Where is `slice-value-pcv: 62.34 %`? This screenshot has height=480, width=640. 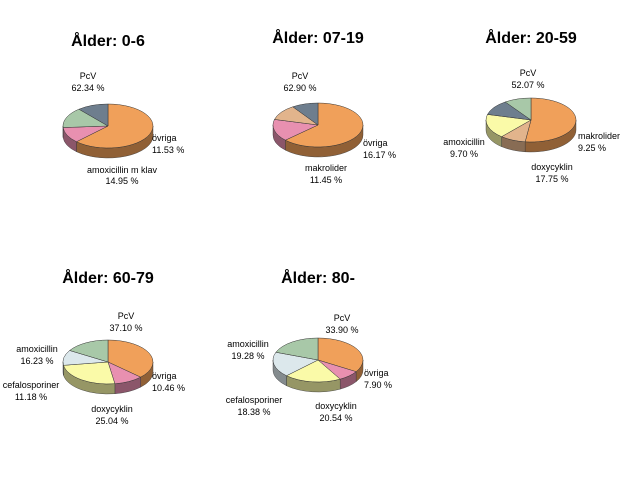 slice-value-pcv: 62.34 % is located at coordinates (87, 88).